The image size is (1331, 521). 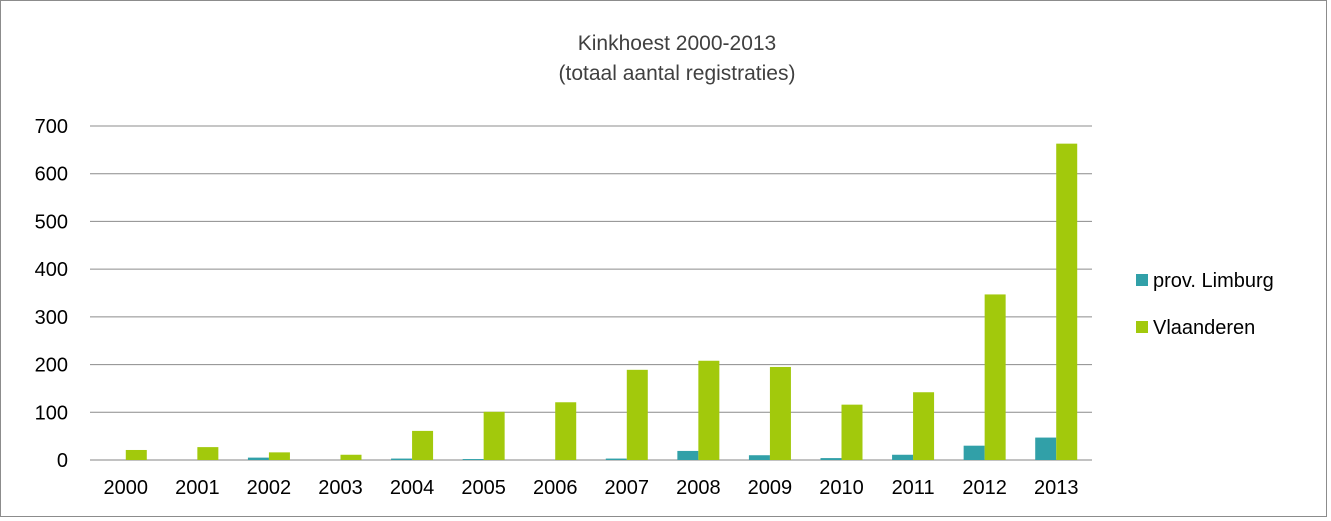 What do you see at coordinates (677, 73) in the screenshot?
I see `chart-subtitle: (totaal aantal registraties)` at bounding box center [677, 73].